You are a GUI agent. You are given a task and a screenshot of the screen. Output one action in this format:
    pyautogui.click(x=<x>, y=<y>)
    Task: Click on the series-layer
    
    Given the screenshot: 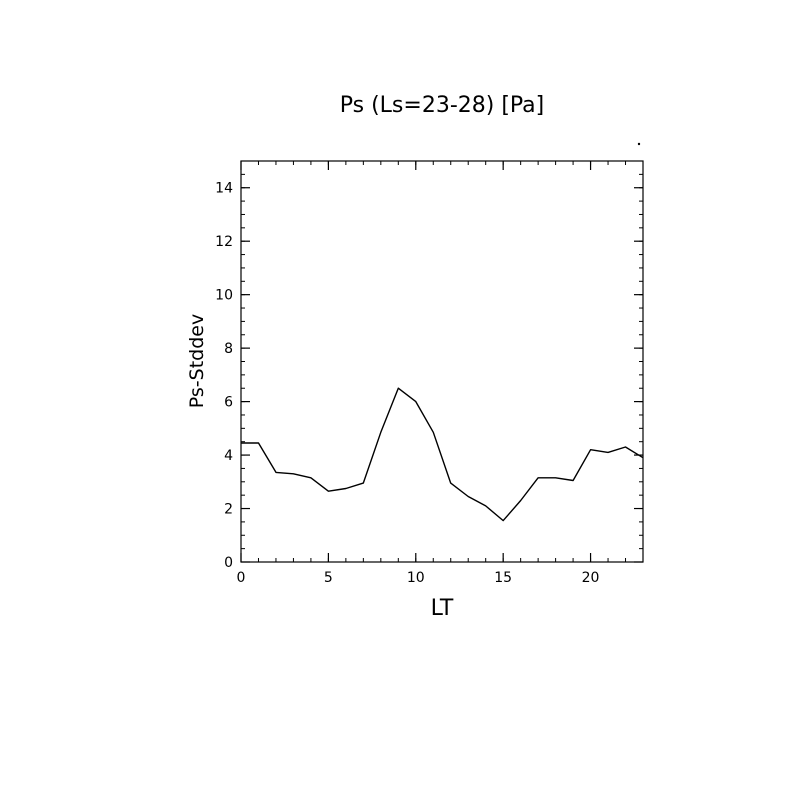 What is the action you would take?
    pyautogui.click(x=442, y=454)
    